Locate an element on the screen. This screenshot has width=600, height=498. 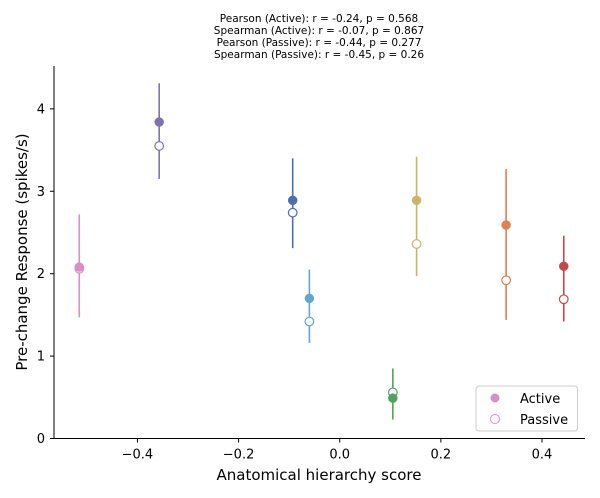
legend-passive-marker is located at coordinates (495, 419).